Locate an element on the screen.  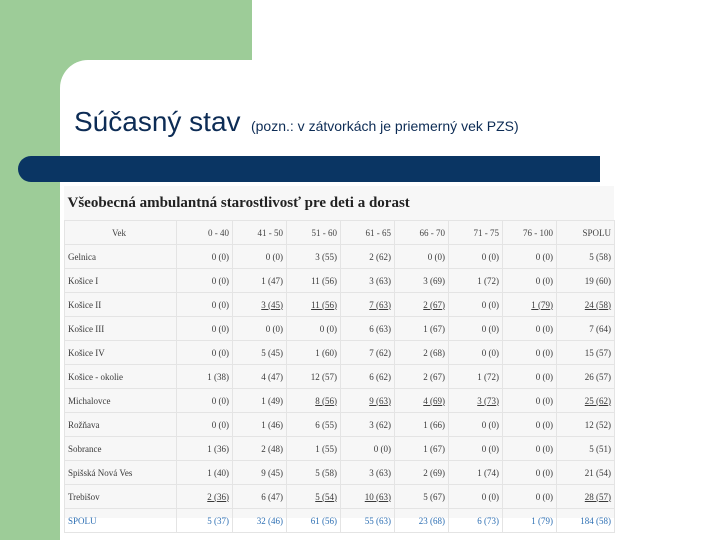
table-cell: 21 (54) is located at coordinates (585, 472).